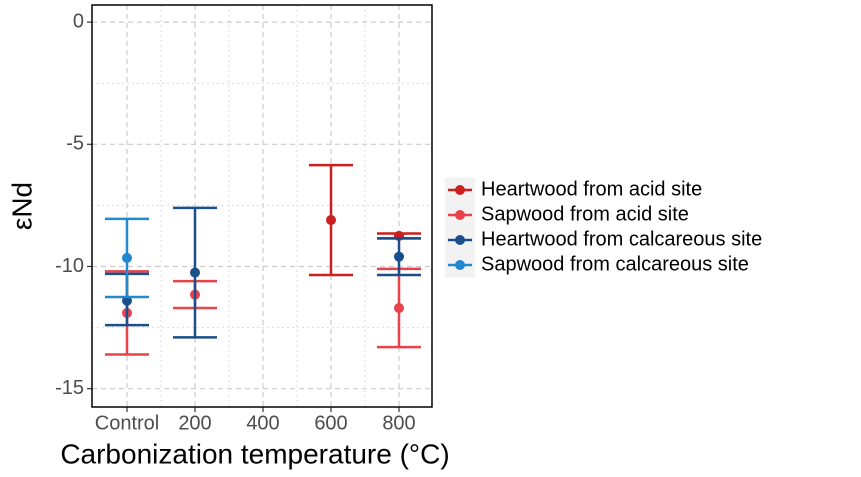 Image resolution: width=861 pixels, height=477 pixels. Describe the element at coordinates (591, 189) in the screenshot. I see `legend-label: Heartwood from acid site` at that location.